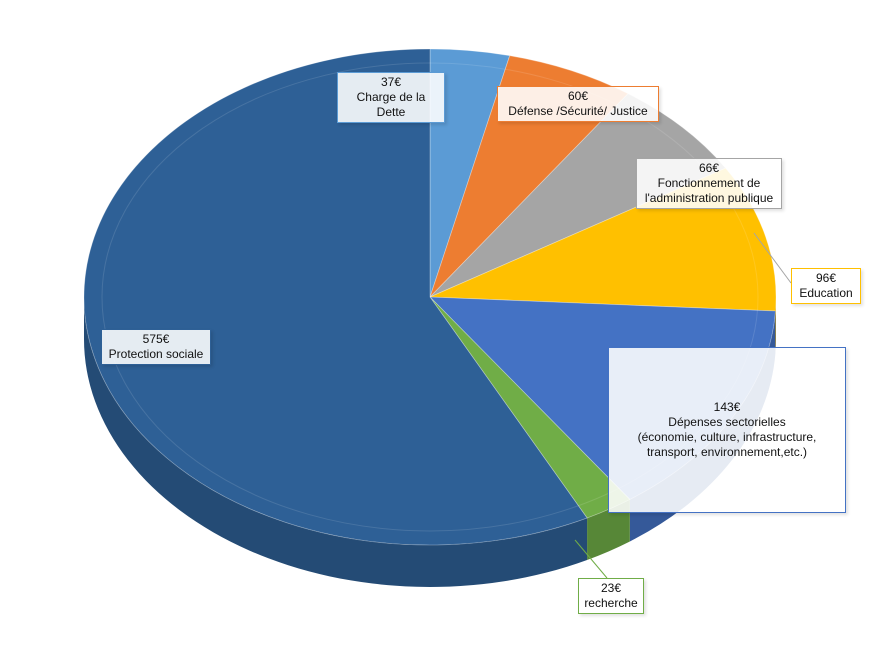 This screenshot has width=871, height=645. What do you see at coordinates (391, 82) in the screenshot?
I see `label-charge-dette-value: 37€` at bounding box center [391, 82].